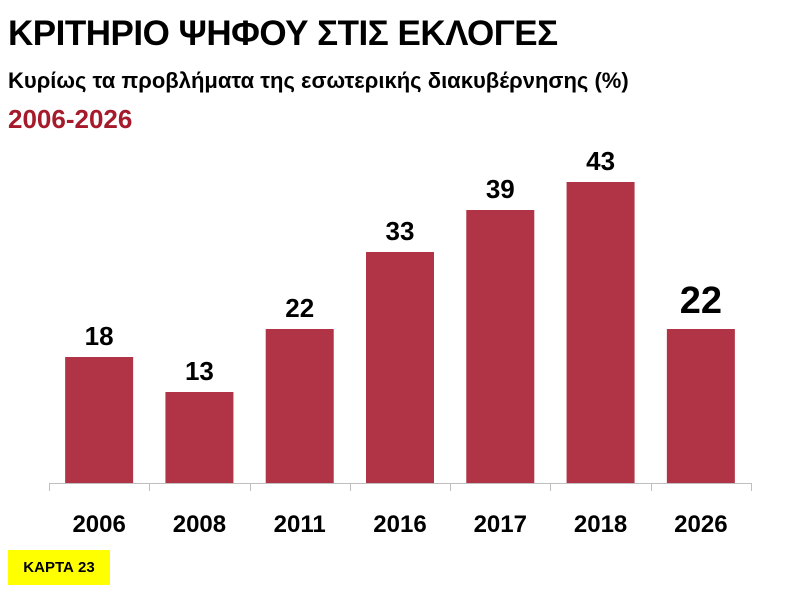  What do you see at coordinates (59, 567) in the screenshot?
I see `card-number-badge: ΚΑΡΤΑ 23` at bounding box center [59, 567].